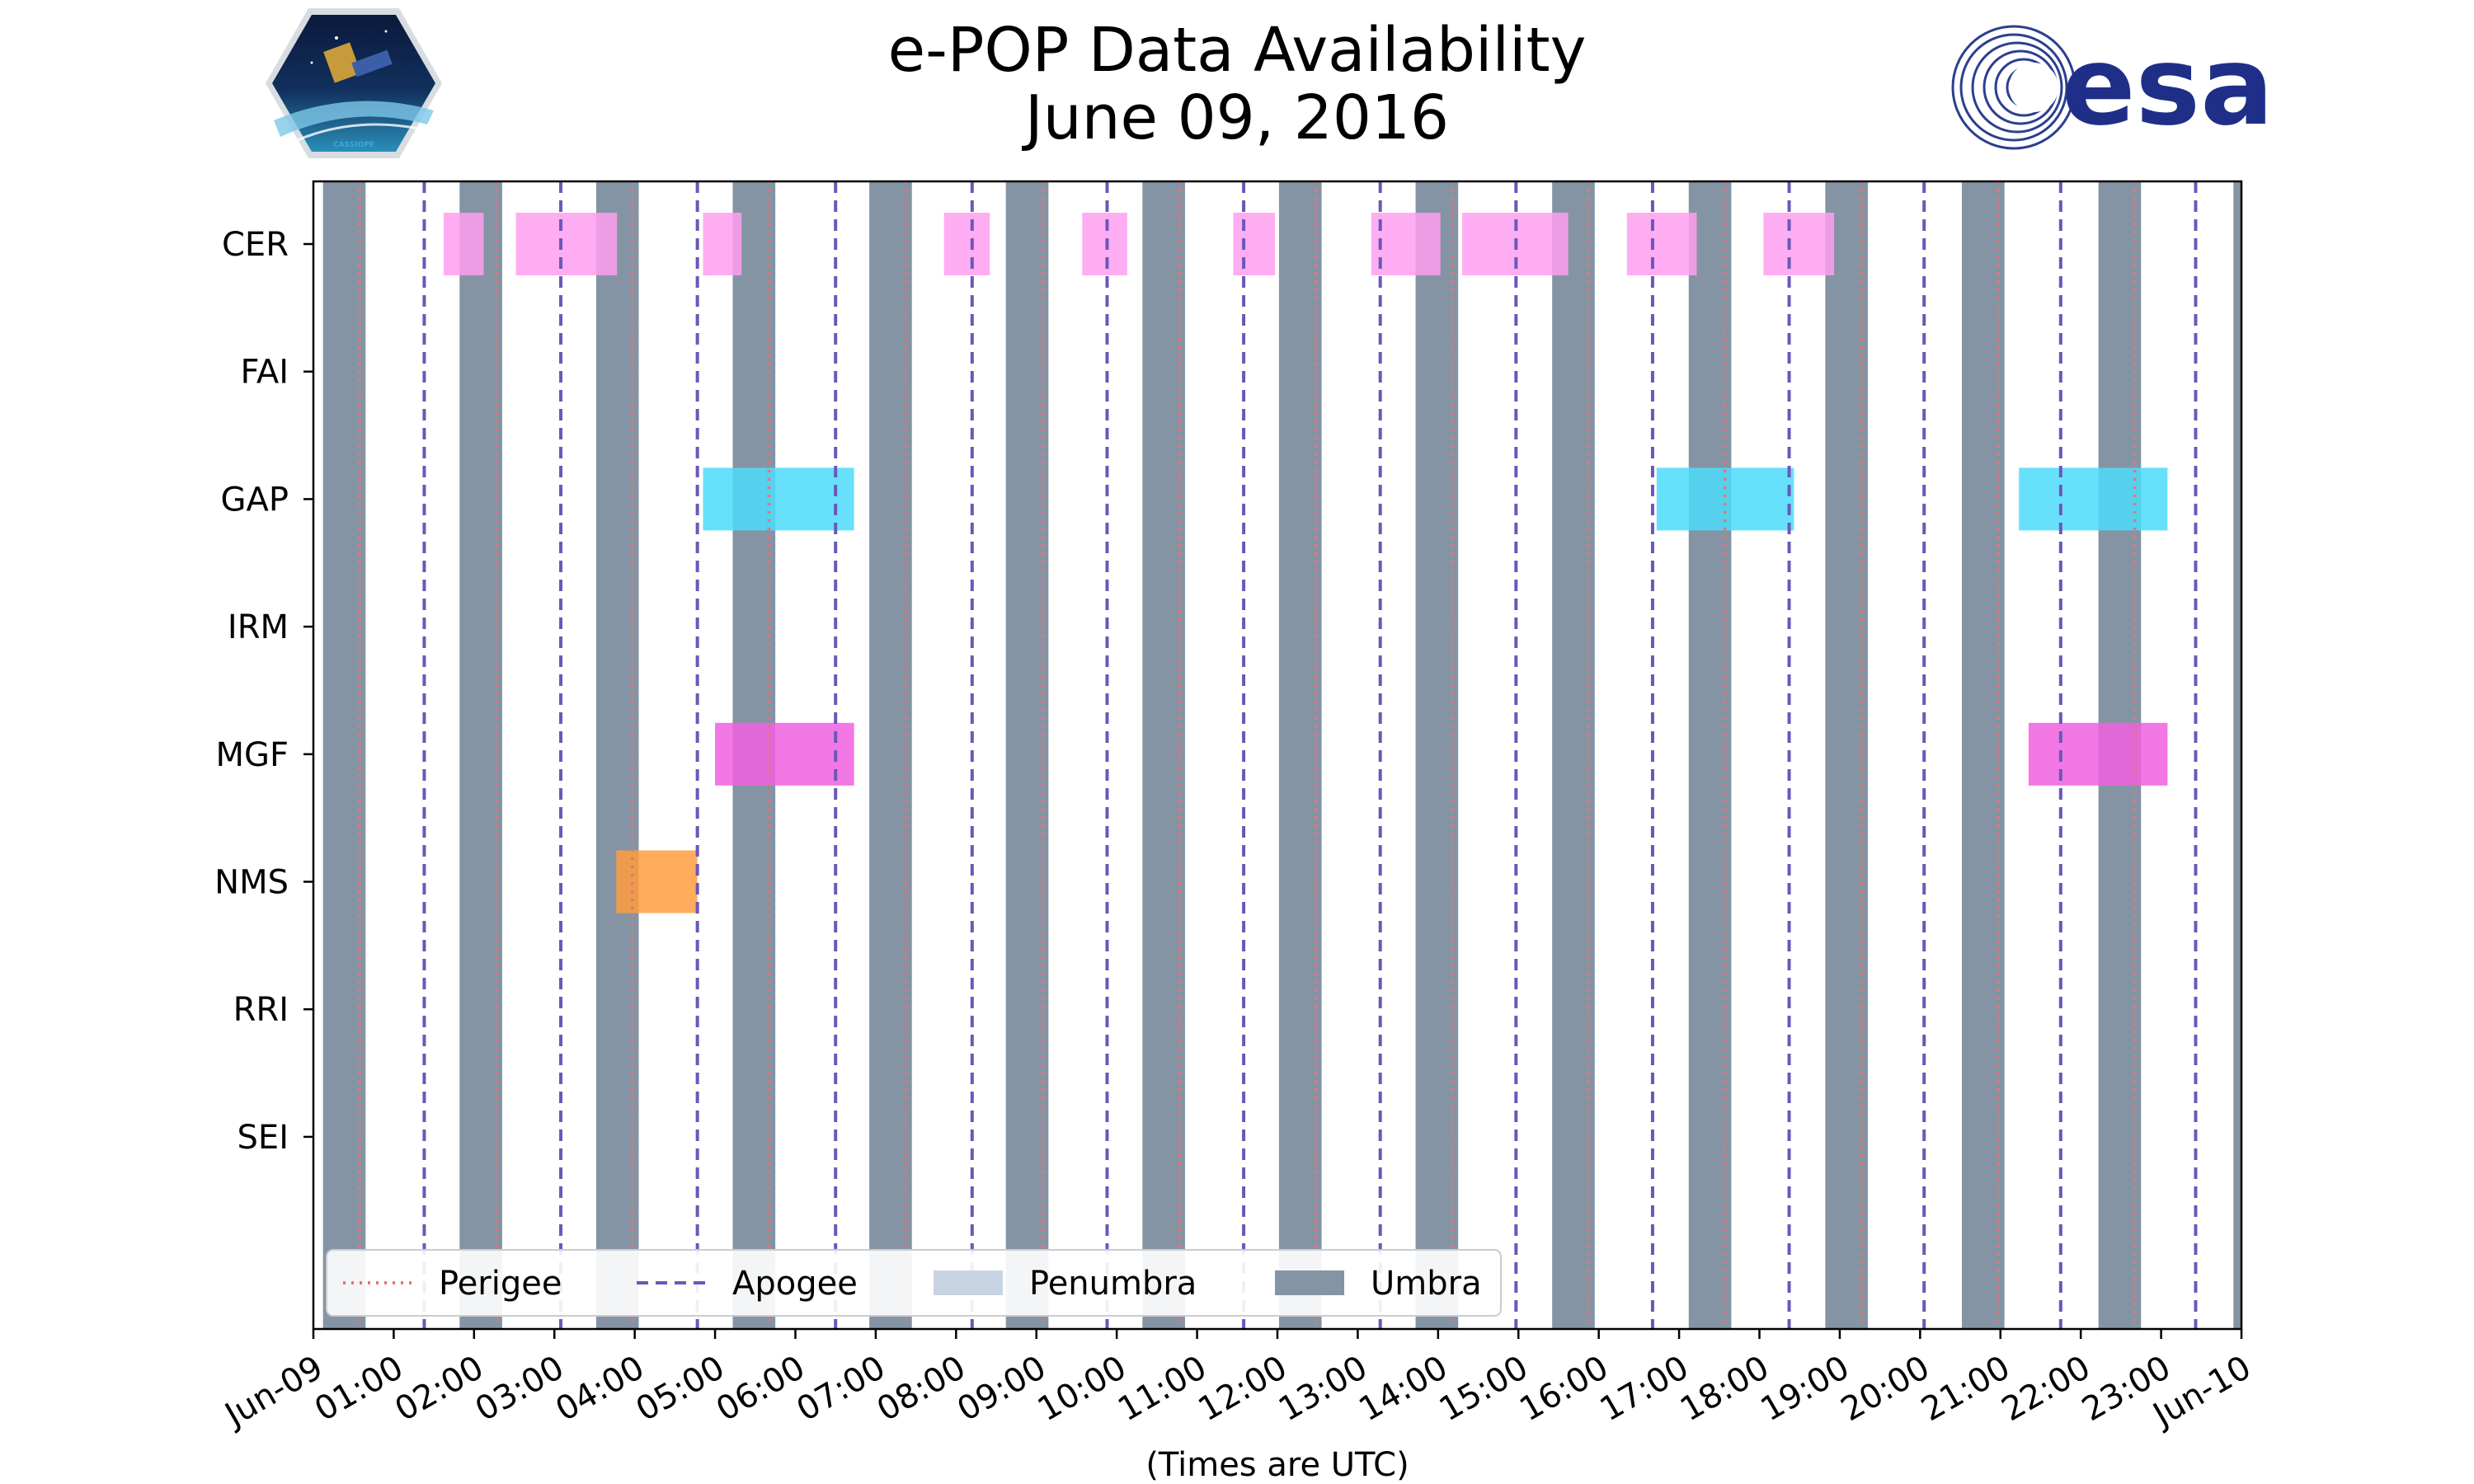  What do you see at coordinates (1403, 1389) in the screenshot?
I see `x-tick-label-14: 14:00` at bounding box center [1403, 1389].